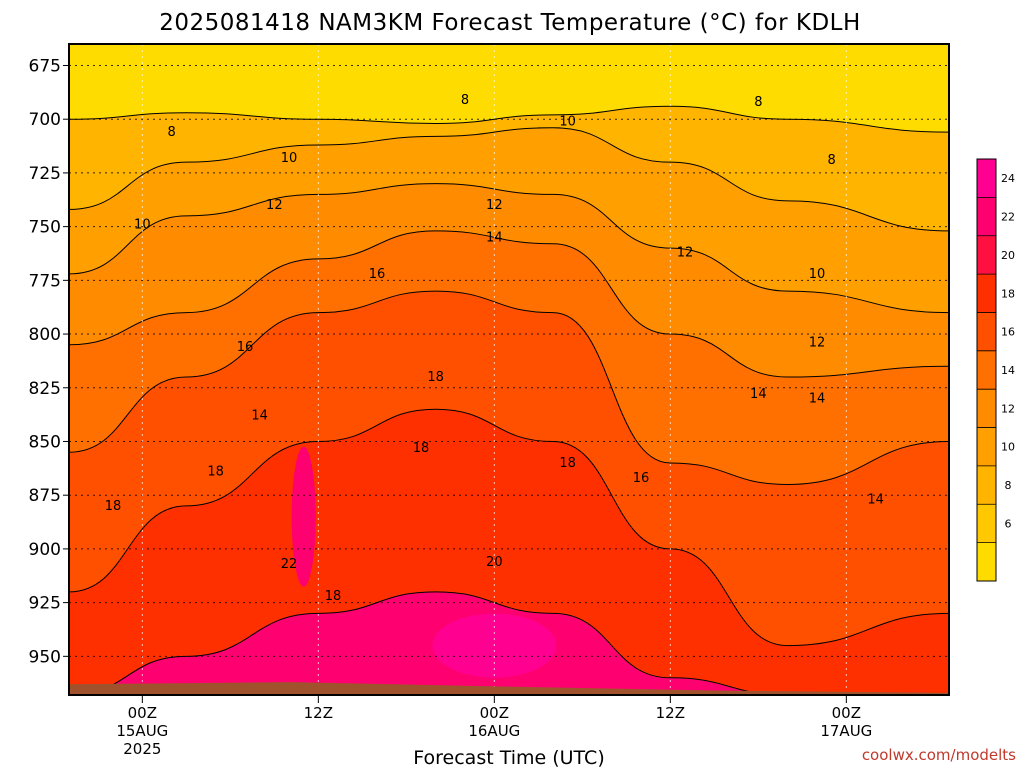 This screenshot has width=1024, height=768. I want to click on contour-label: 20, so click(494, 562).